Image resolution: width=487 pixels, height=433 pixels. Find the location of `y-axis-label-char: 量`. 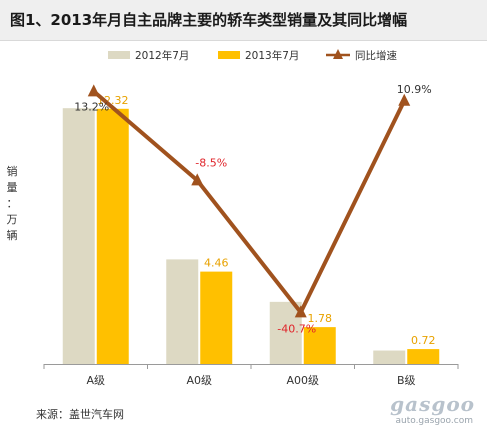

y-axis-label-char: 量 is located at coordinates (12, 187).